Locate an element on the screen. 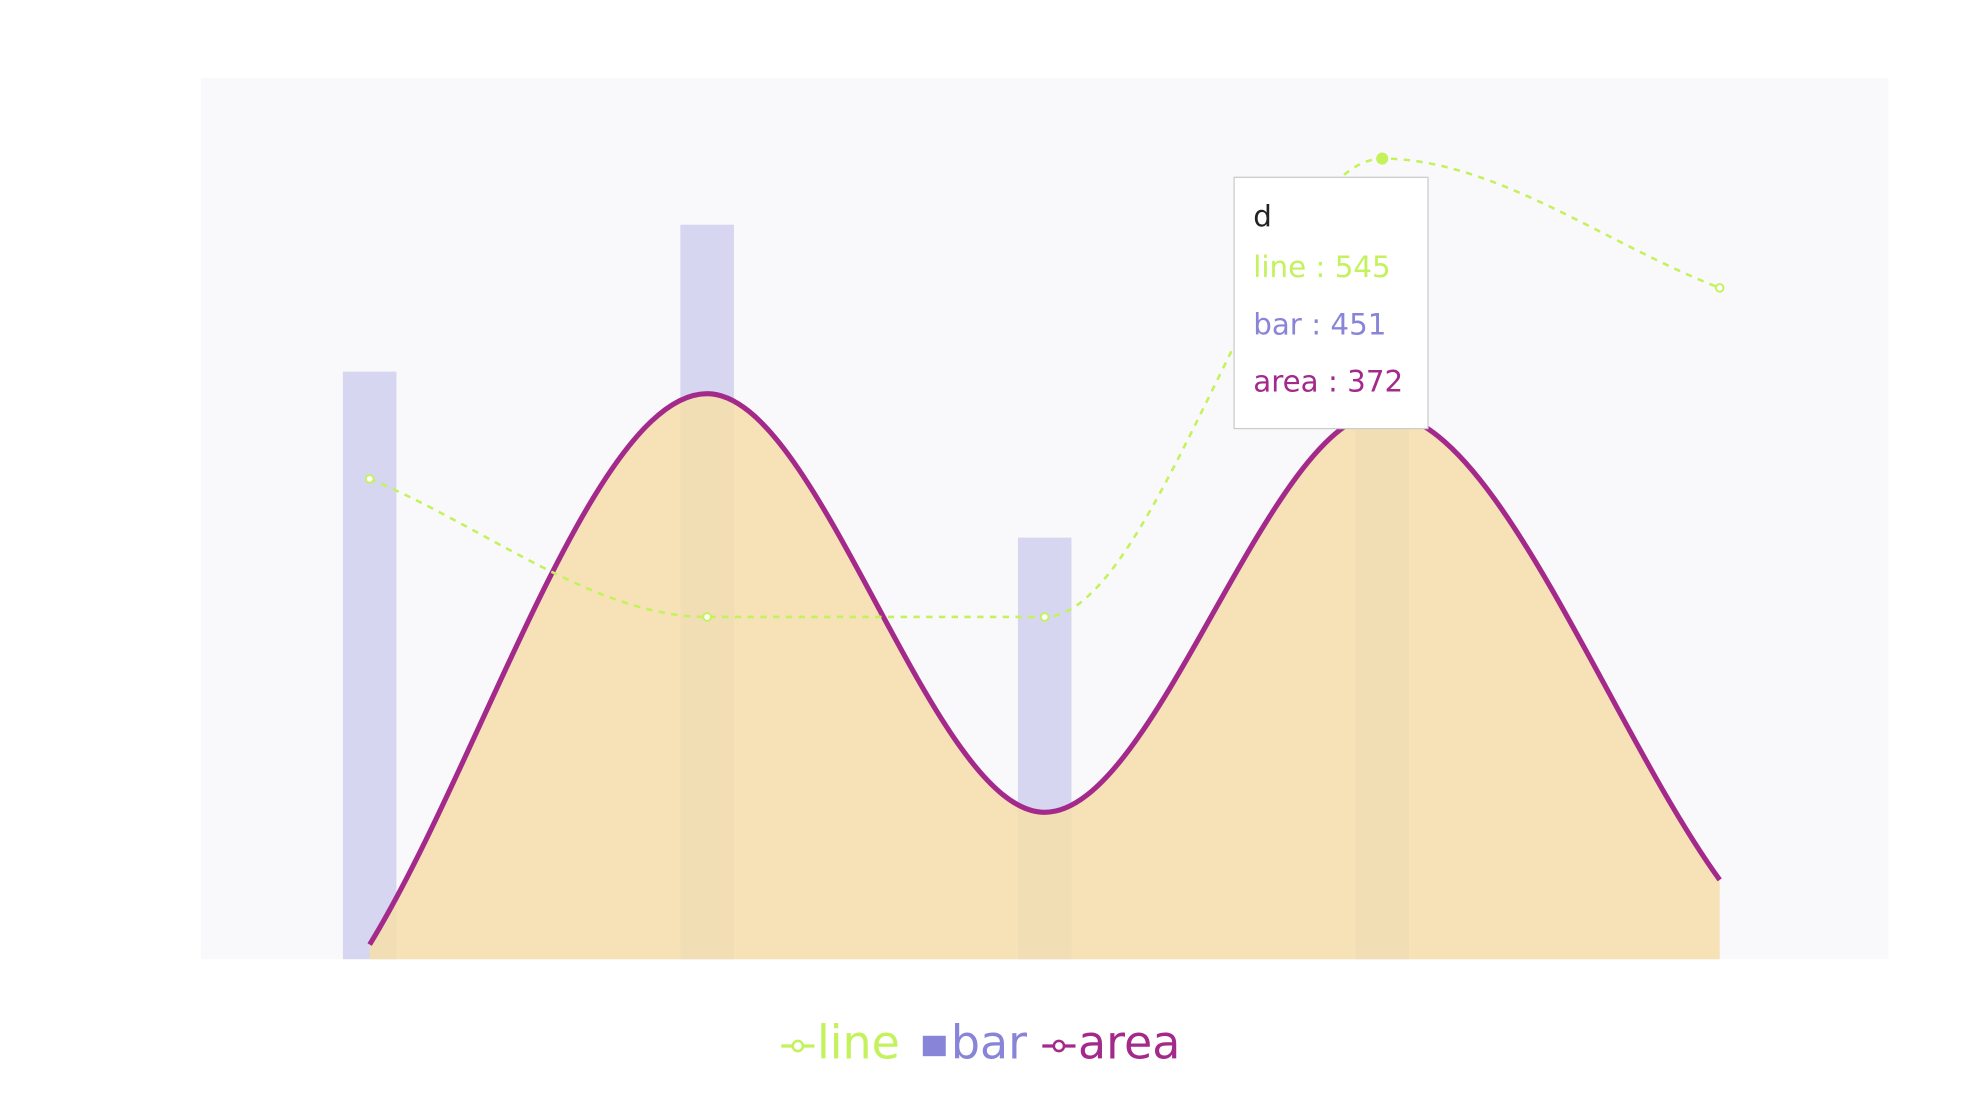 This screenshot has height=1097, width=1972. legend-label: area is located at coordinates (1129, 1042).